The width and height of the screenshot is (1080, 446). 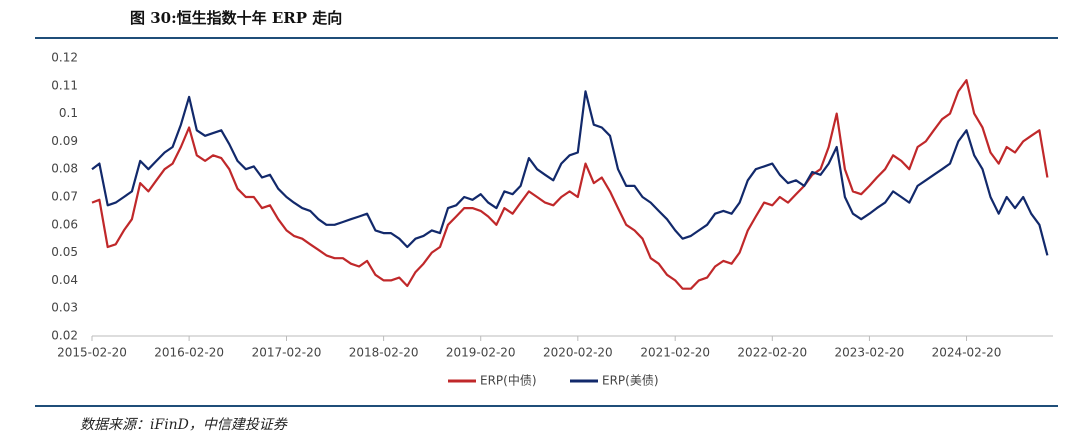 I want to click on y-tick-label: 0.09, so click(x=64, y=141).